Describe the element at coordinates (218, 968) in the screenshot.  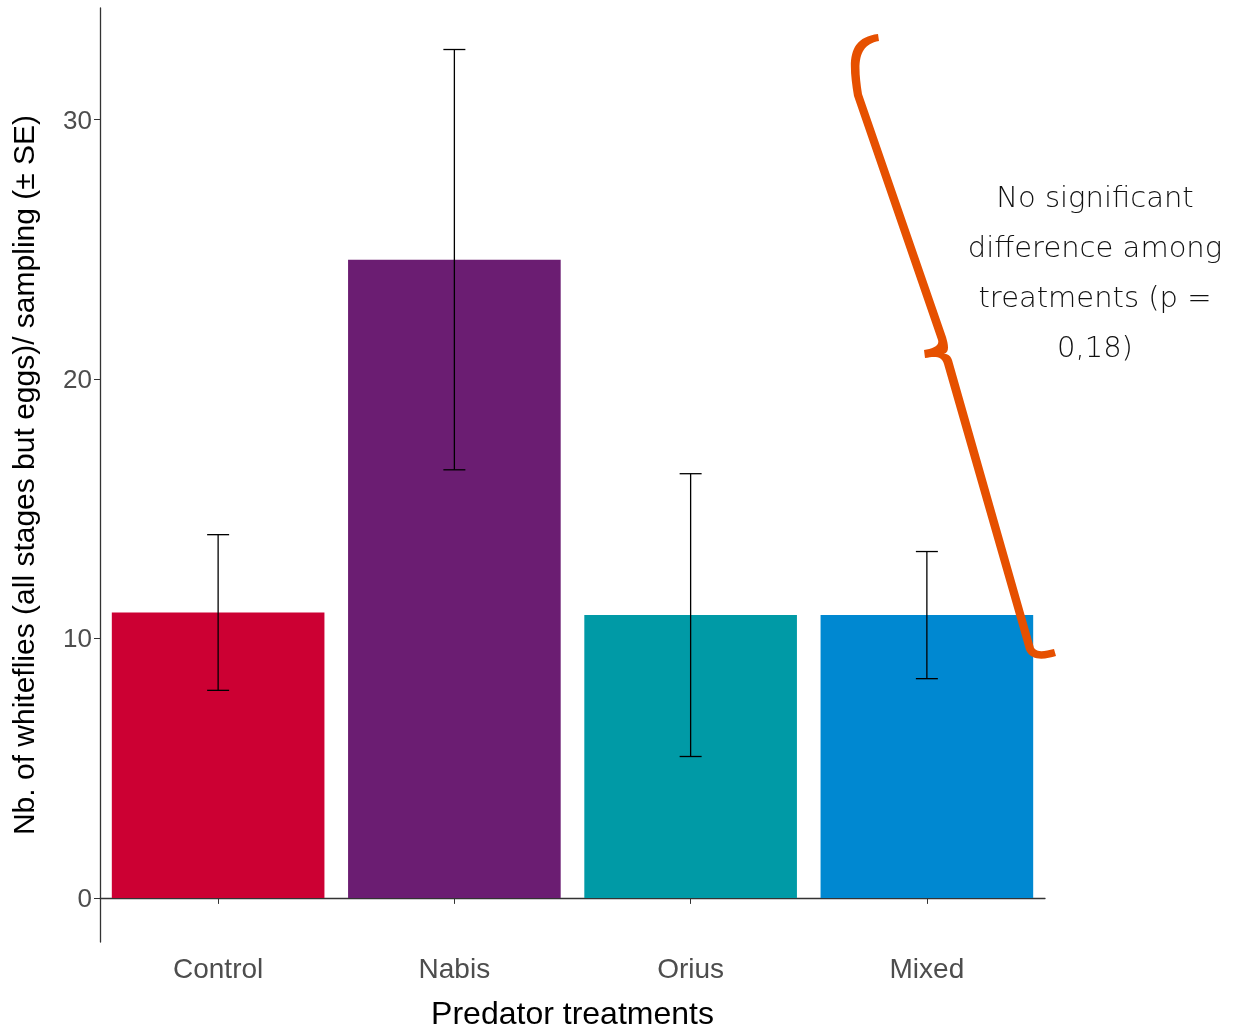
I see `x-tick-label: Control` at that location.